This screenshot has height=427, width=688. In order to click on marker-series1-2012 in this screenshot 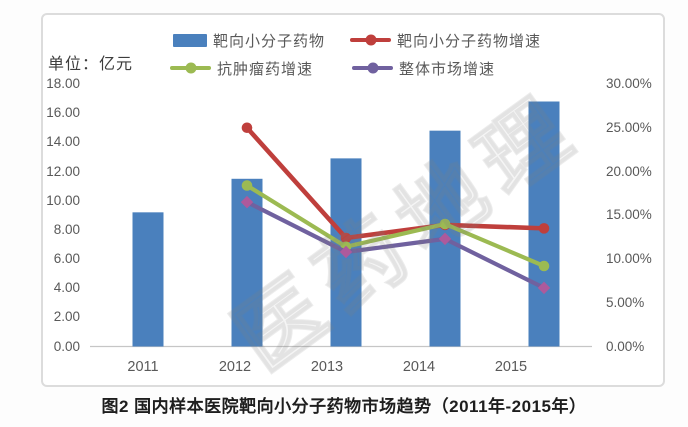, I will do `click(247, 185)`.